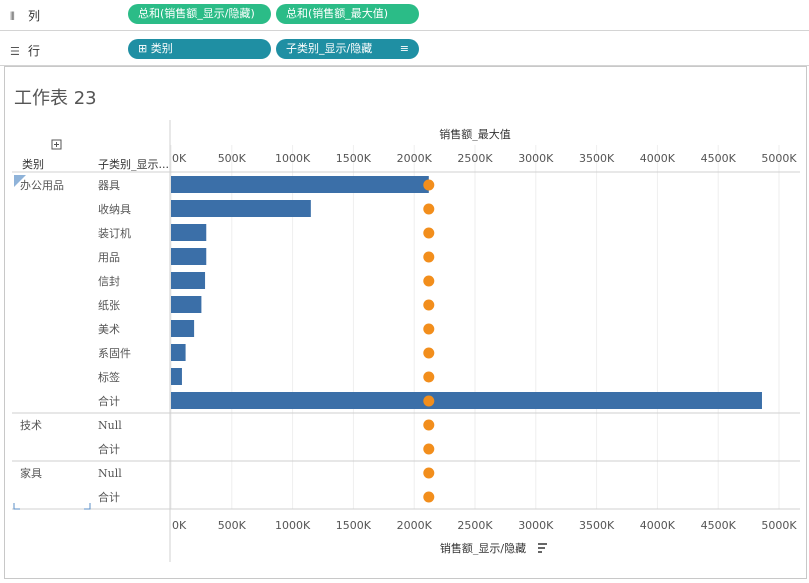 This screenshot has width=809, height=583. I want to click on columns-shelf-label: ⦀ 列, so click(25, 16).